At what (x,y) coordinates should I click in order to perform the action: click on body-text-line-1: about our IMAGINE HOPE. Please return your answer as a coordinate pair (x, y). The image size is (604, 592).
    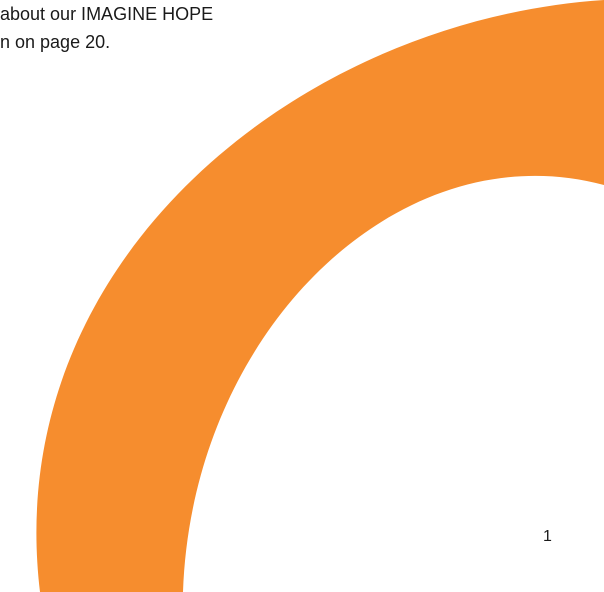
    Looking at the image, I should click on (107, 14).